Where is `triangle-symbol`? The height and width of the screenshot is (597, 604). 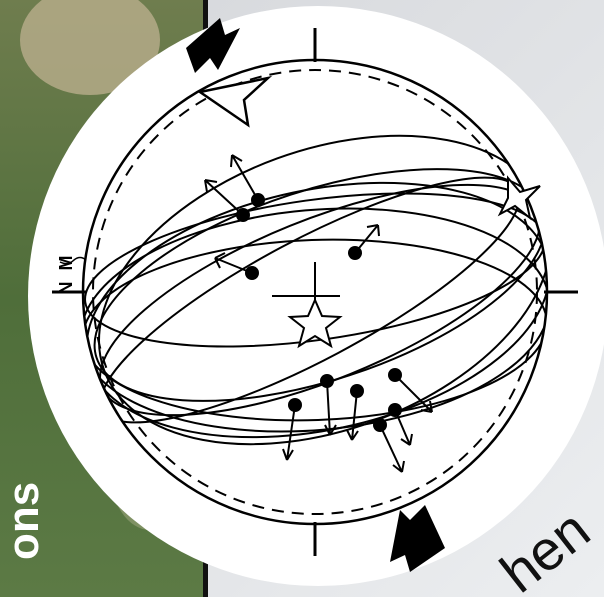 triangle-symbol is located at coordinates (234, 101).